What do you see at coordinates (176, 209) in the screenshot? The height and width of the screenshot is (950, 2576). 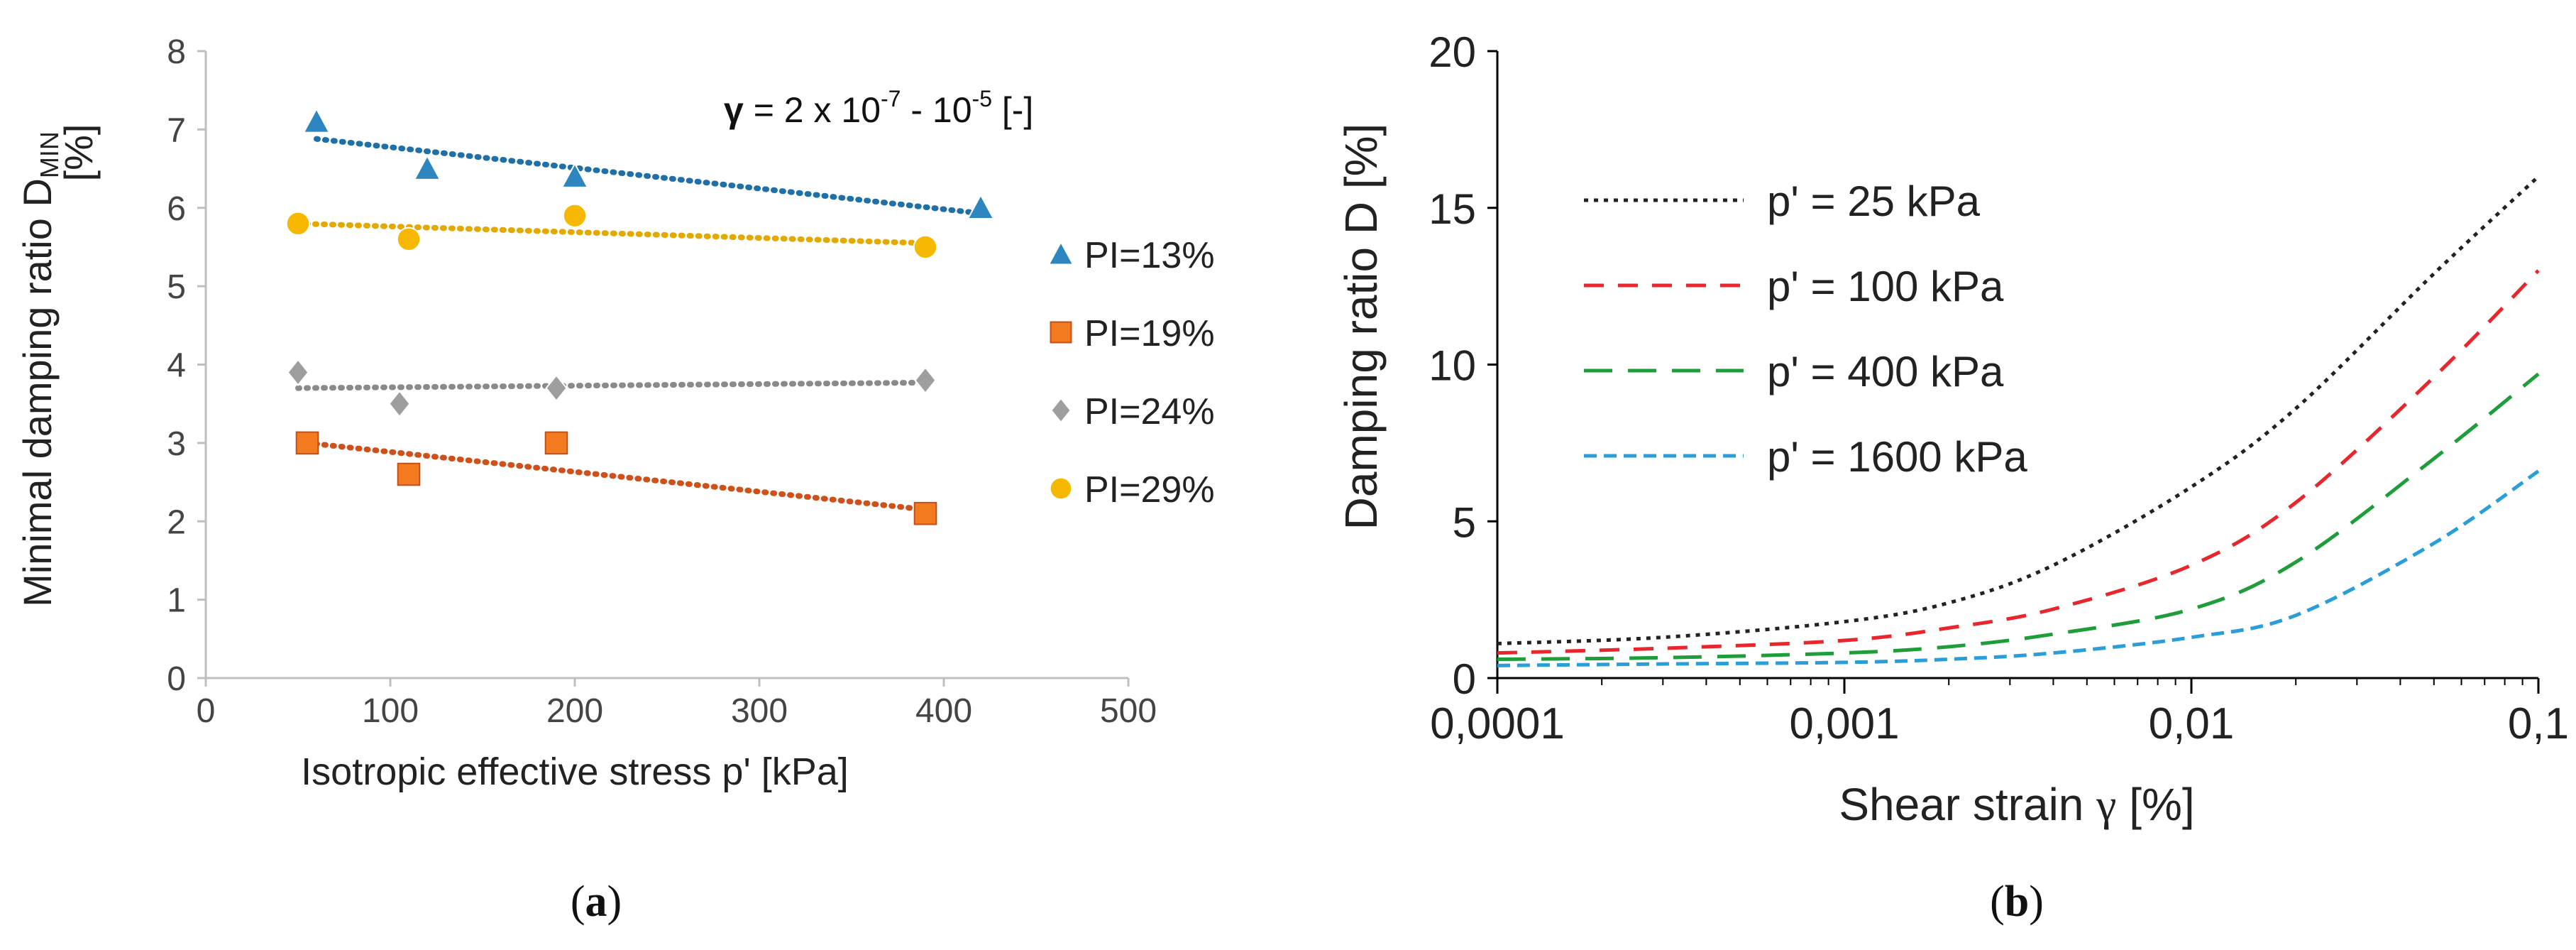 I see `y-tick-label: 6` at bounding box center [176, 209].